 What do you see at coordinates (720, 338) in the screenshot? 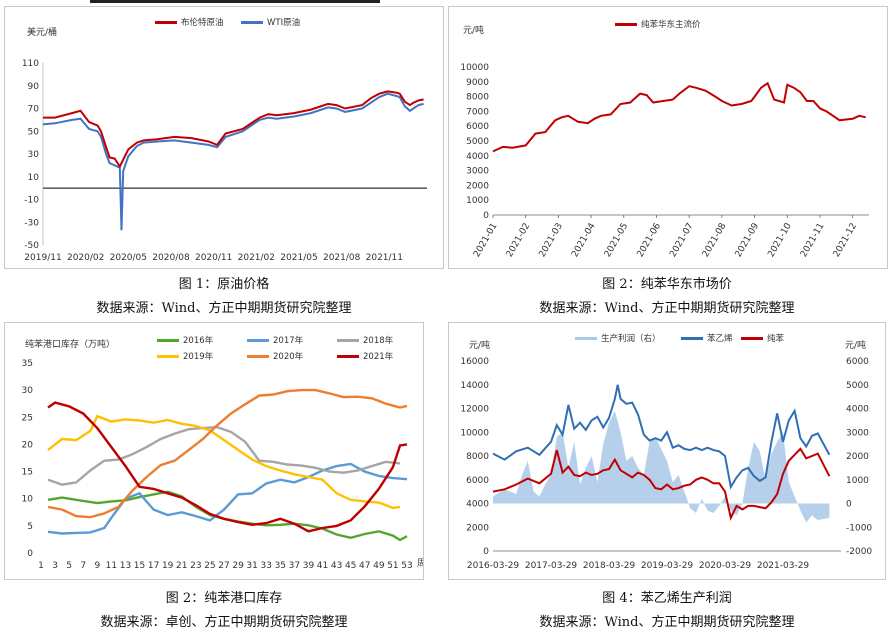
I see `legend-苯乙烯-label: 苯乙烯` at bounding box center [720, 338].